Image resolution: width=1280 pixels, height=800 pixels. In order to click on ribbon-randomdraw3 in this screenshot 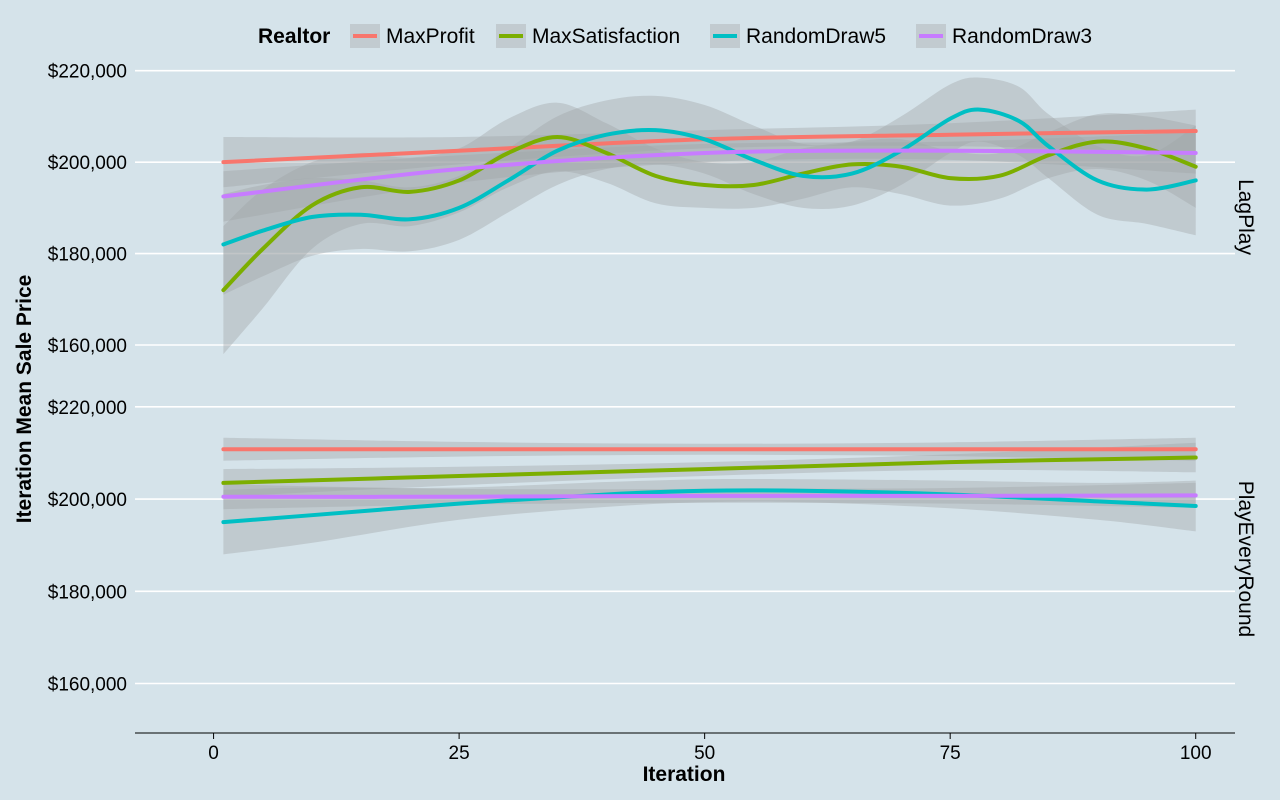, I will do `click(709, 177)`.